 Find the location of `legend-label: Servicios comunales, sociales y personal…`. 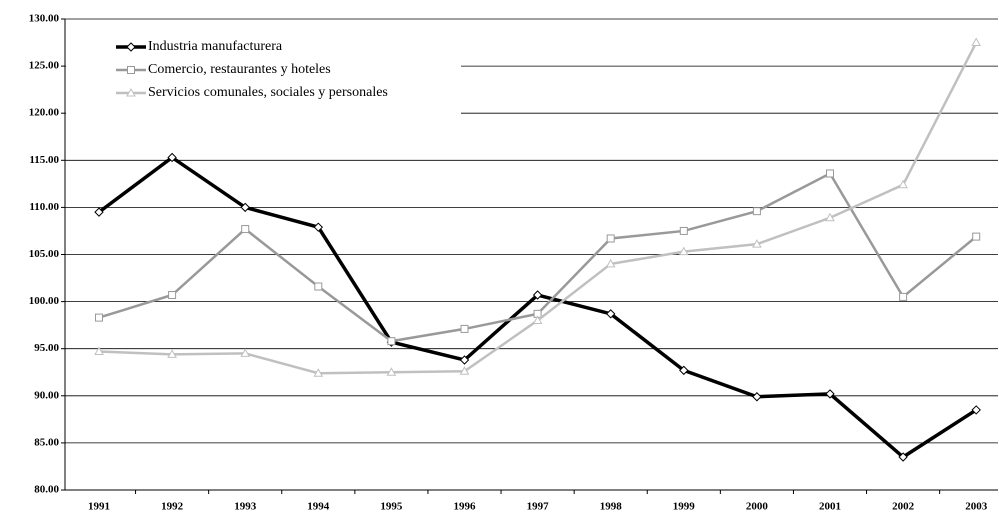

legend-label: Servicios comunales, sociales y personal… is located at coordinates (268, 92).